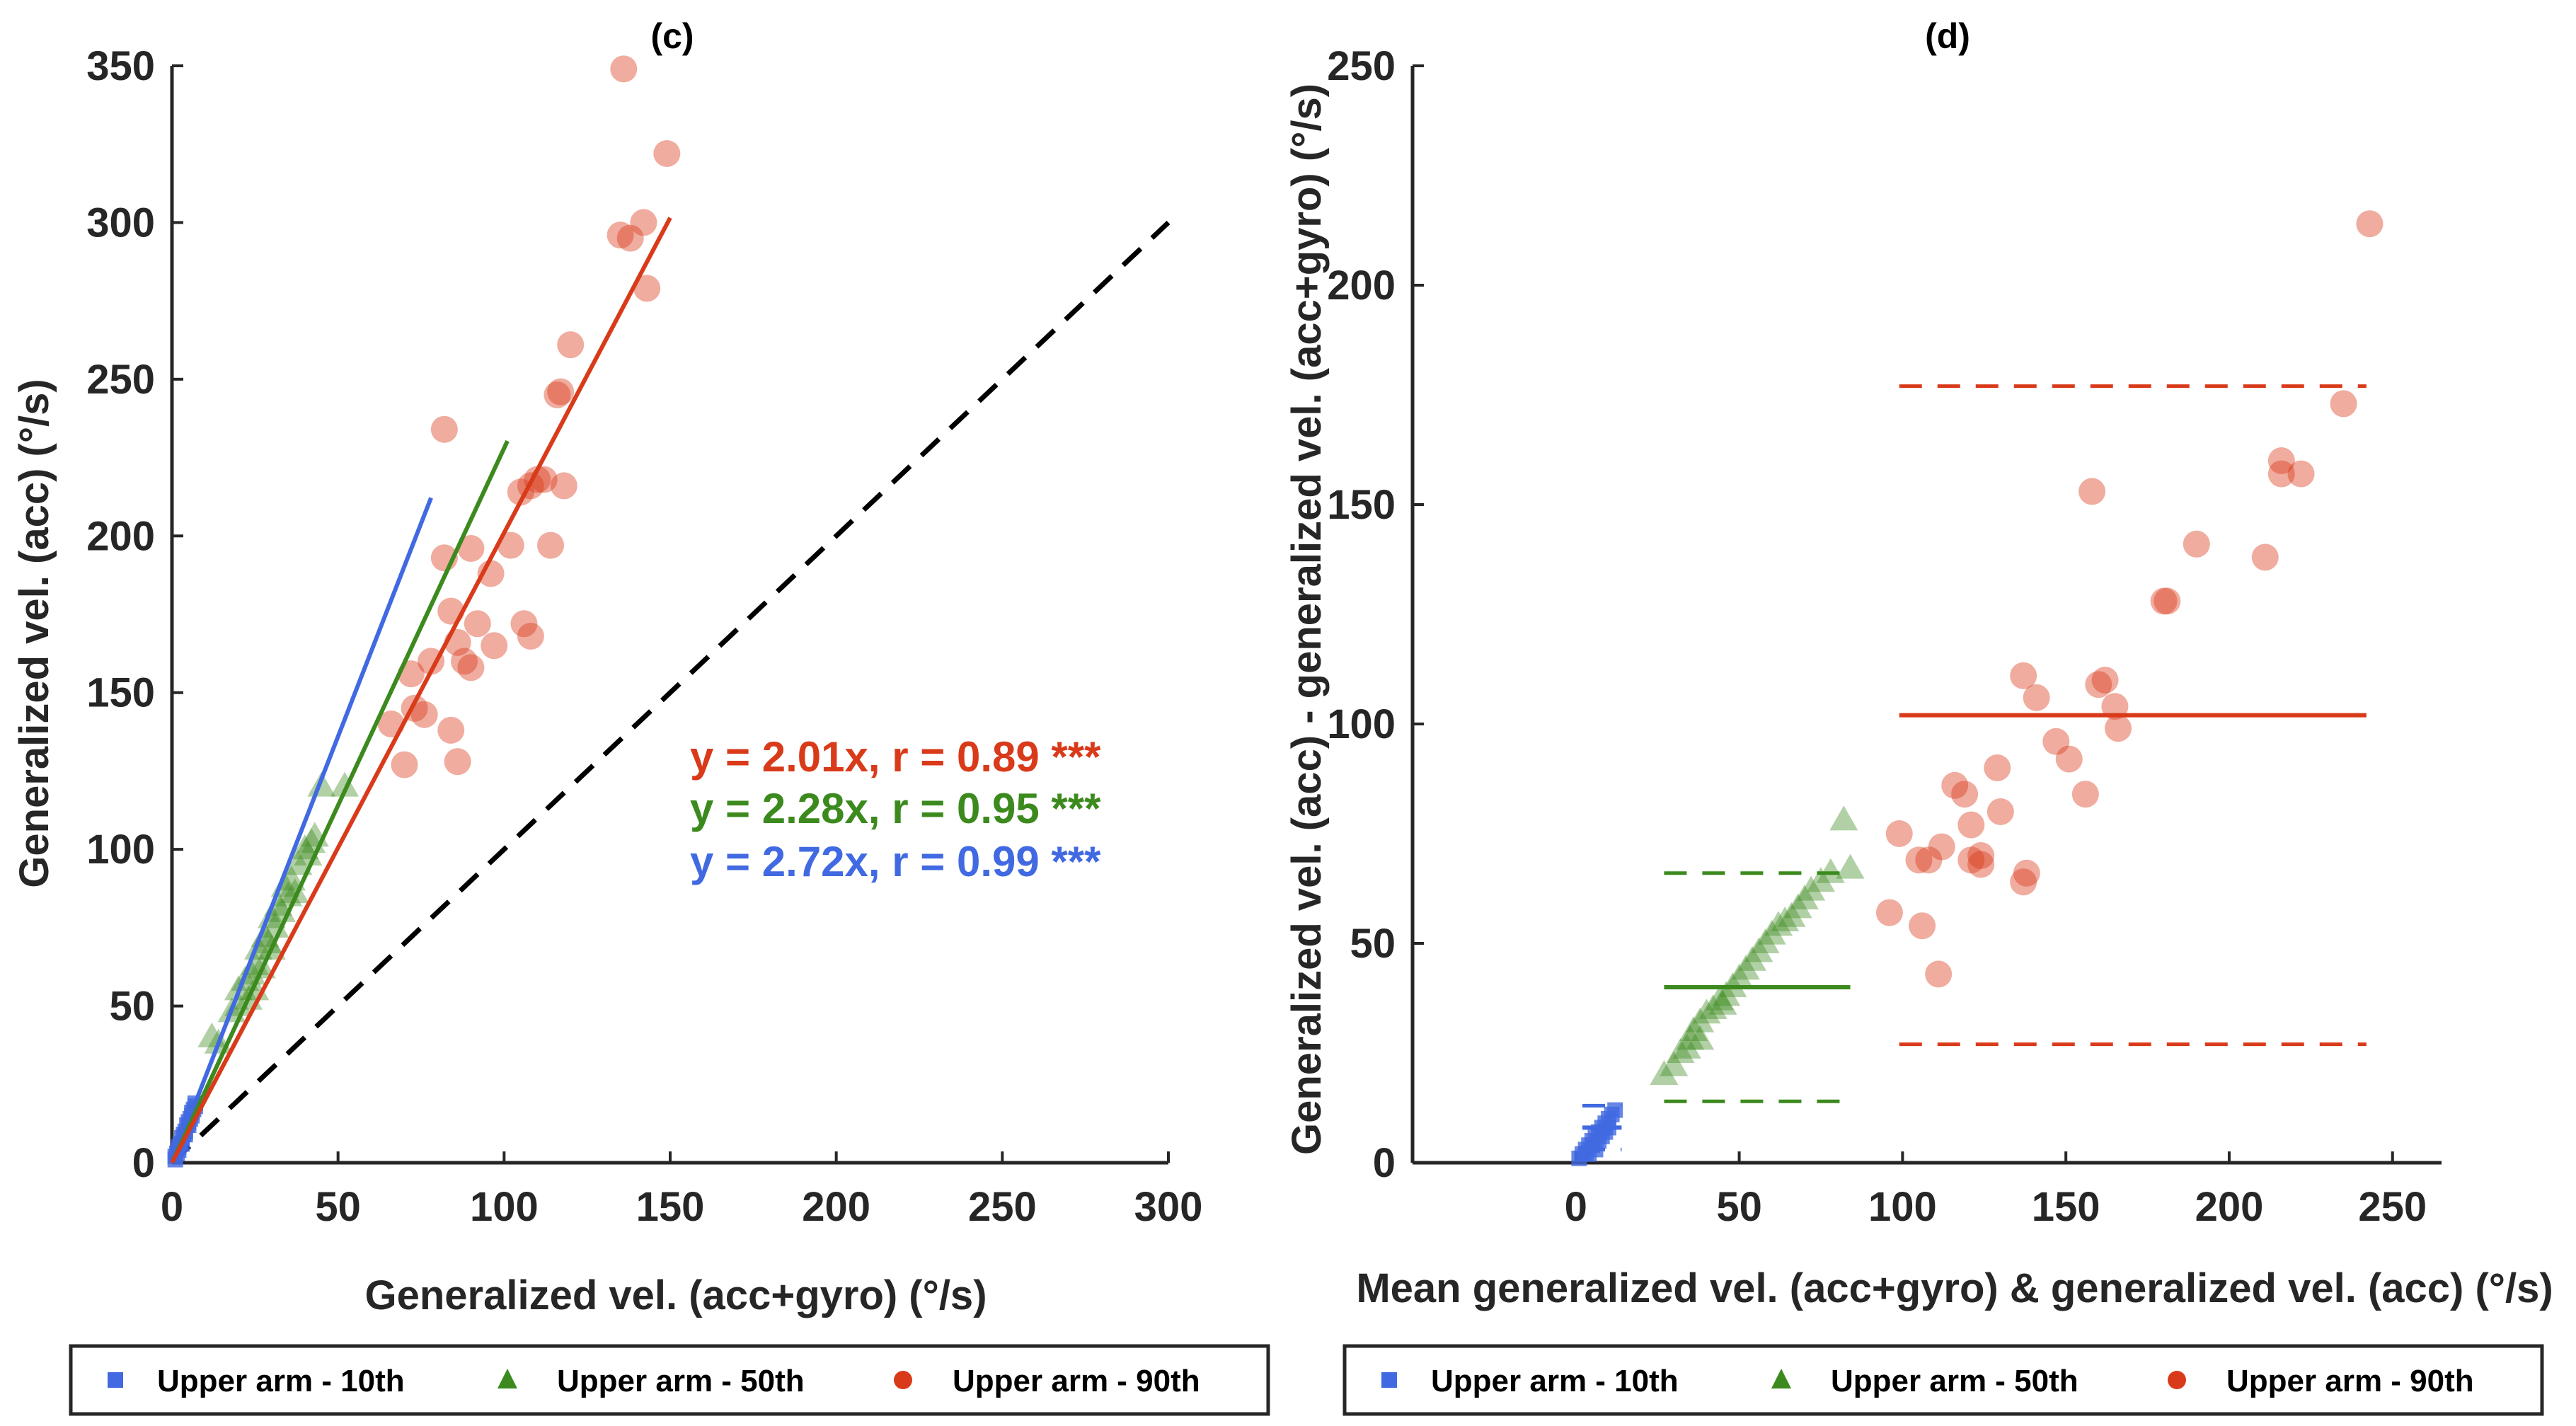 This screenshot has width=2576, height=1426. What do you see at coordinates (143, 1163) in the screenshot?
I see `panel-c-y-tick-label: 0` at bounding box center [143, 1163].